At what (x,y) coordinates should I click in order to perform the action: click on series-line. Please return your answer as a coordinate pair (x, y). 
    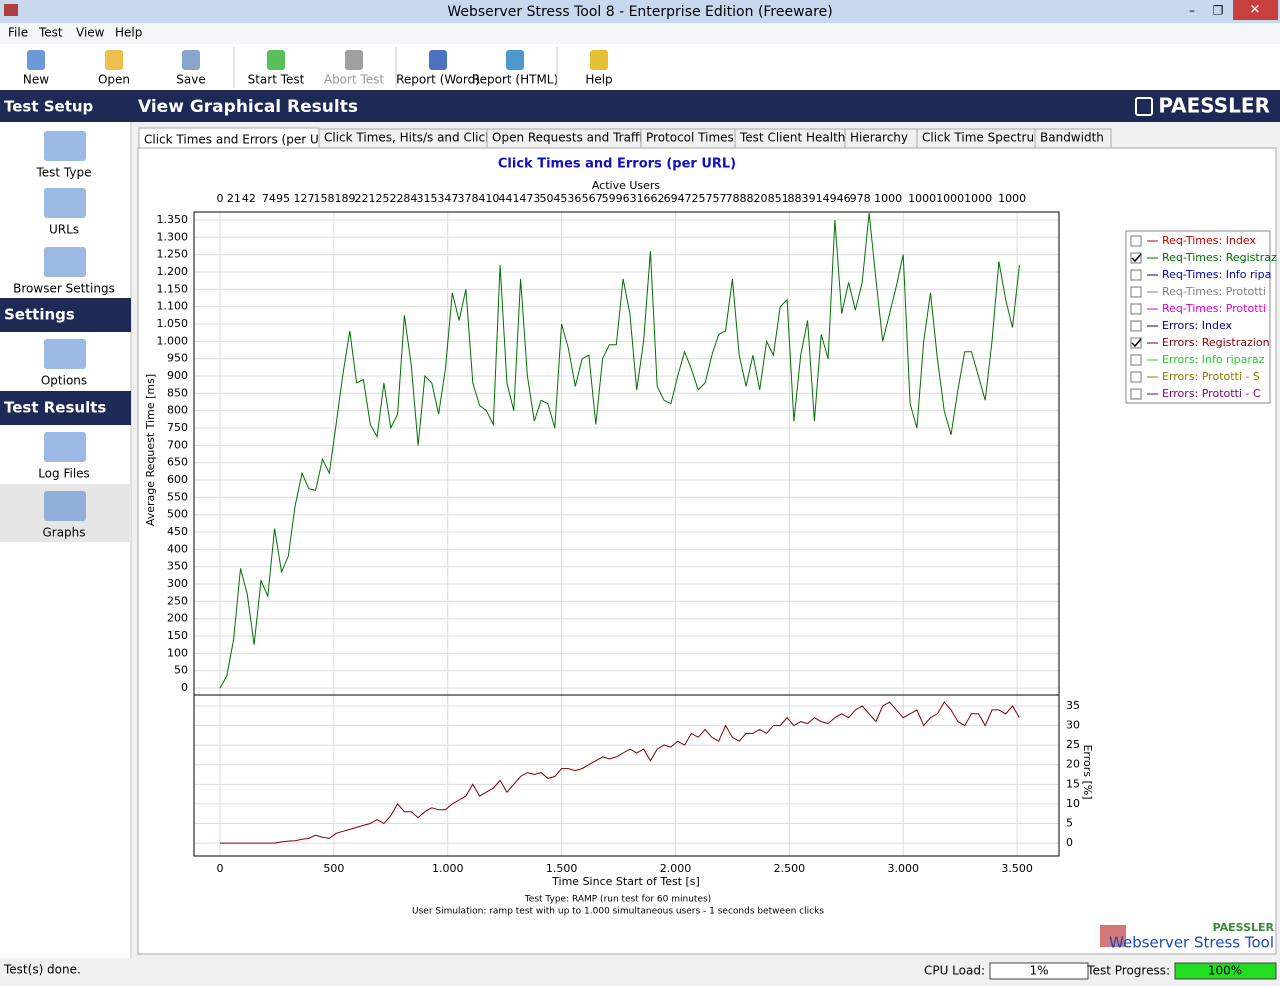
    Looking at the image, I should click on (620, 772).